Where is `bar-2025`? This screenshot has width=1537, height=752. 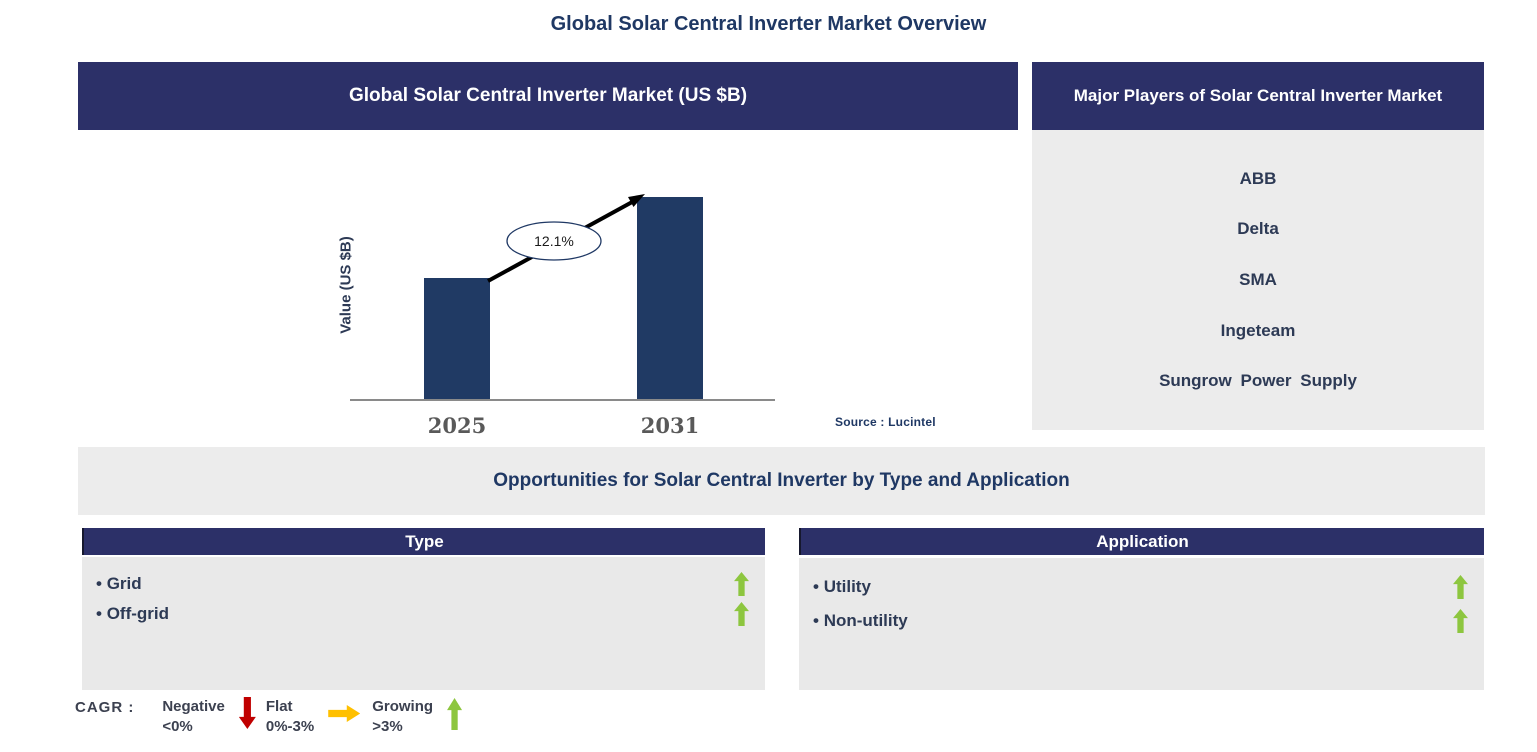
bar-2025 is located at coordinates (457, 339).